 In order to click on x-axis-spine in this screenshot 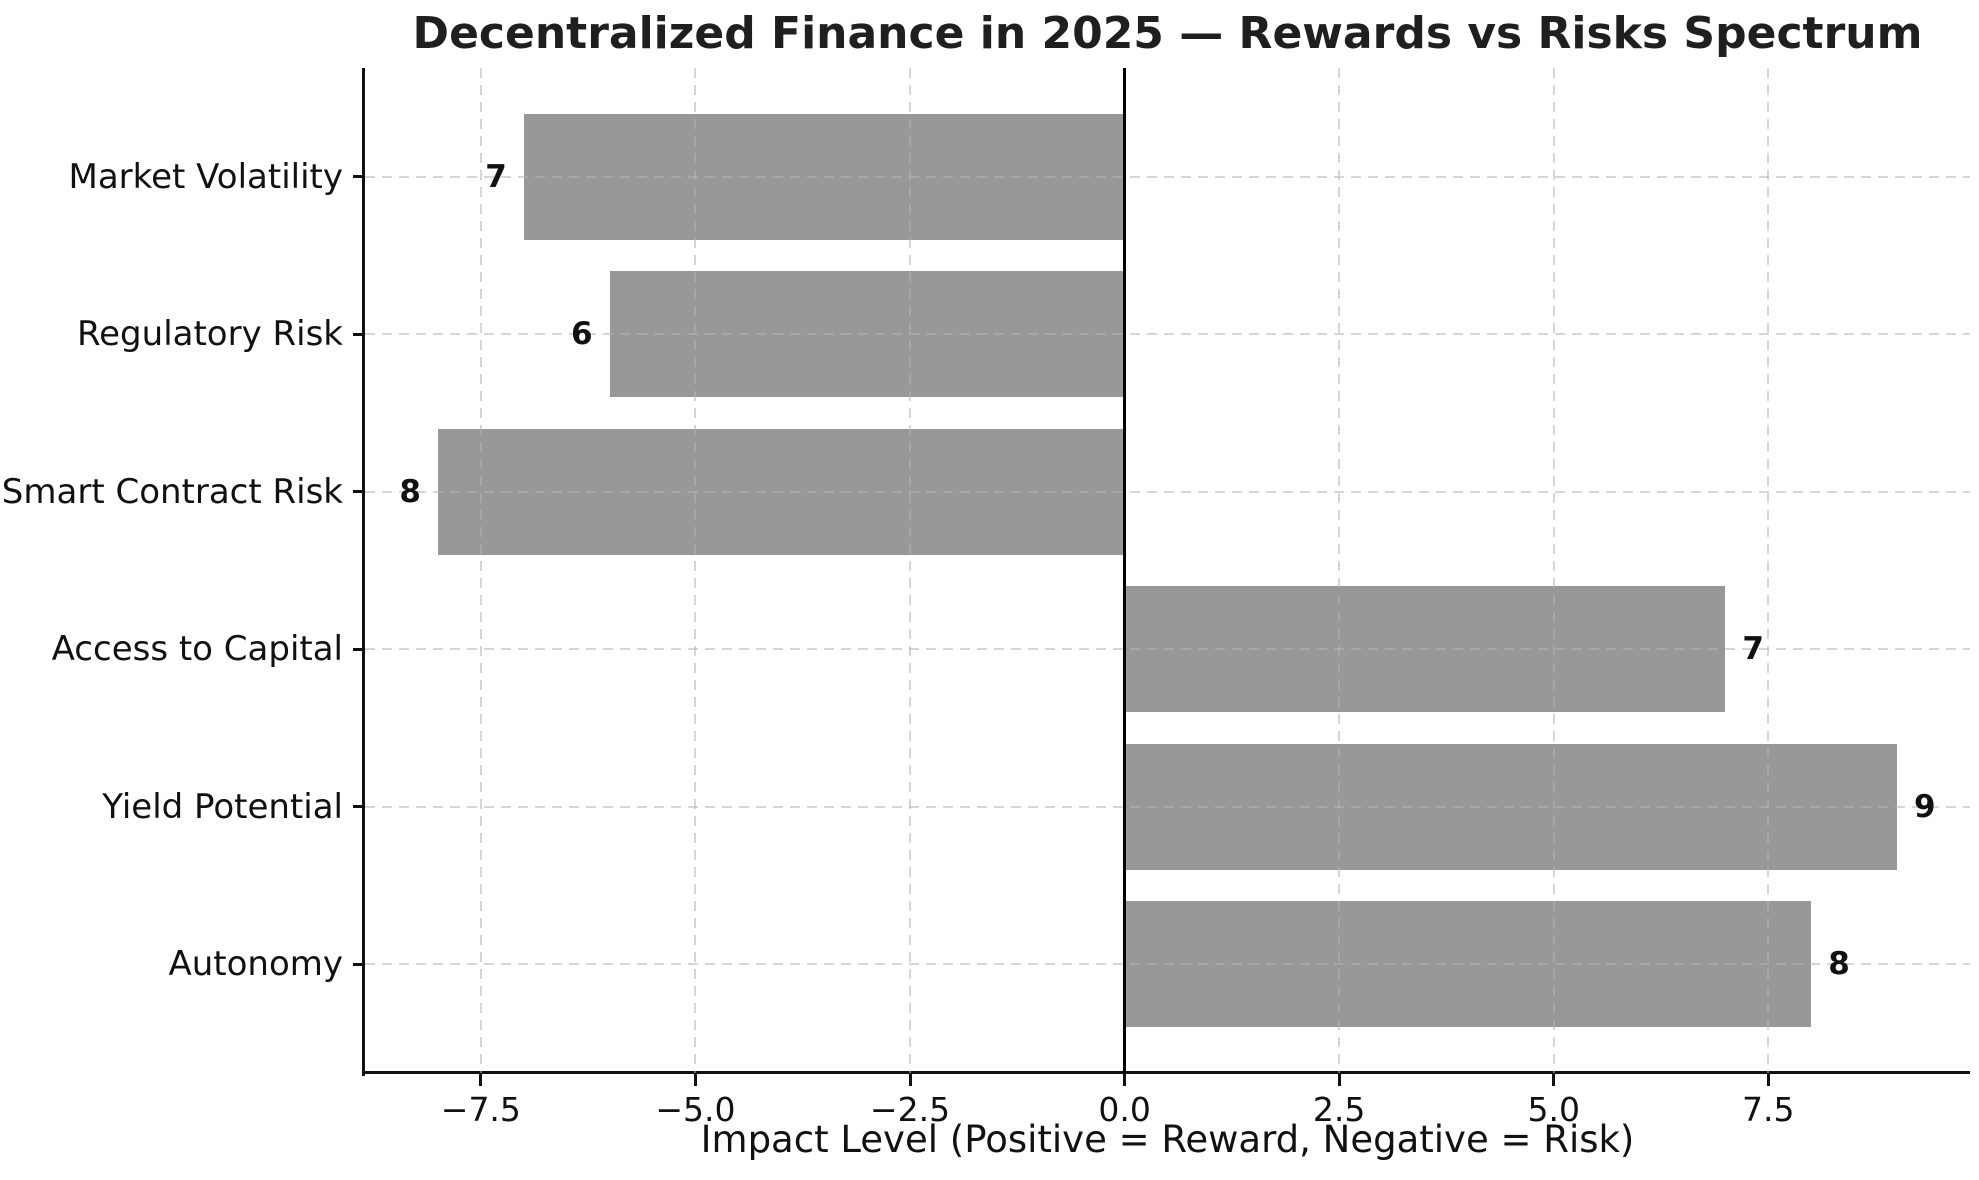, I will do `click(1166, 1072)`.